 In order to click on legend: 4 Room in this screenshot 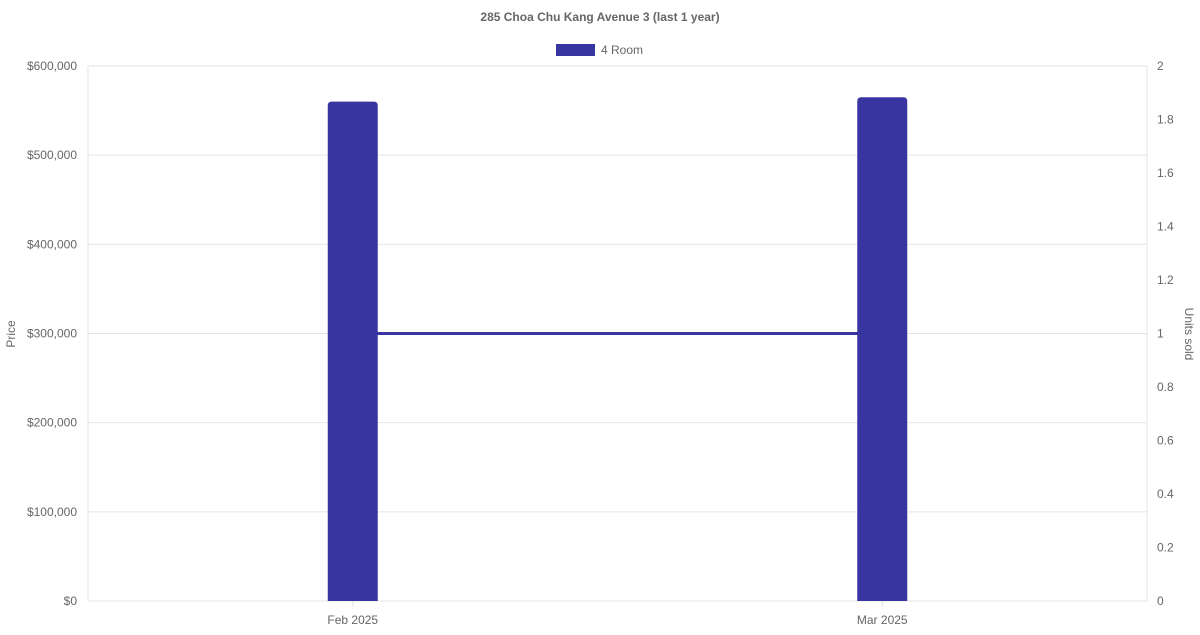, I will do `click(599, 50)`.